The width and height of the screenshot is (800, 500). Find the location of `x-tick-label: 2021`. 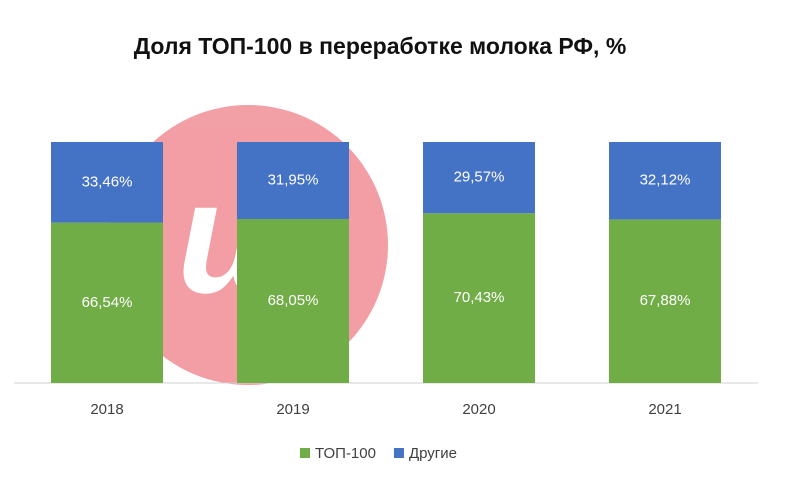

x-tick-label: 2021 is located at coordinates (664, 409).